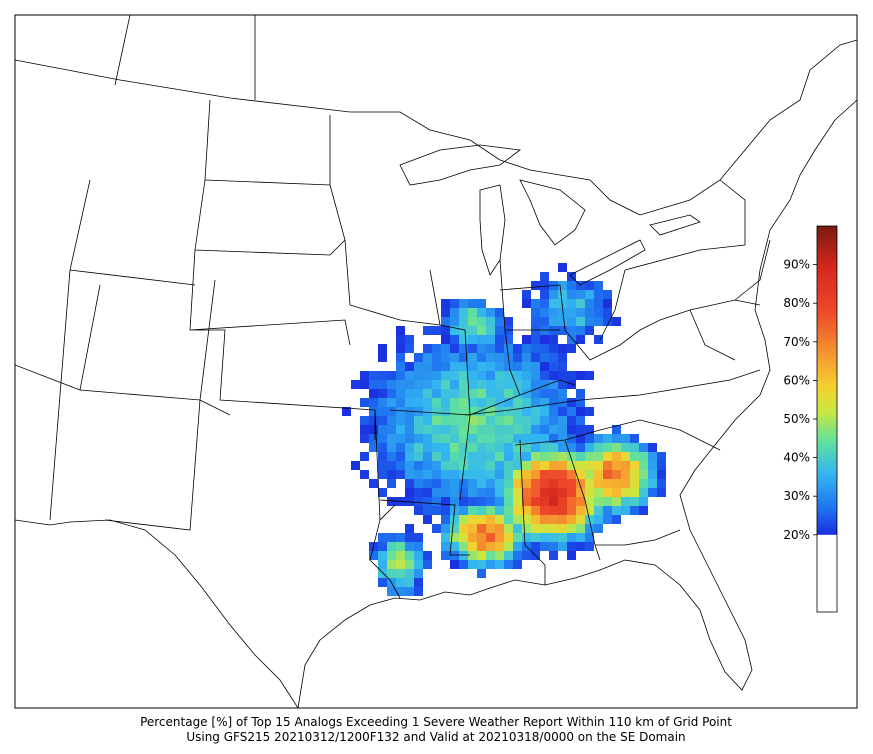 The image size is (873, 754). Describe the element at coordinates (796, 535) in the screenshot. I see `colorbar-tick-label: 20%` at that location.